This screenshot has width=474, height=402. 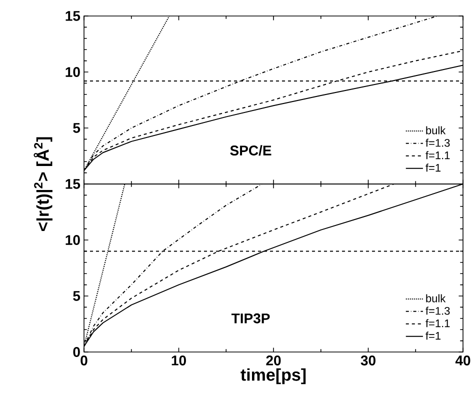 I want to click on x-tick-label: 20, so click(x=273, y=361).